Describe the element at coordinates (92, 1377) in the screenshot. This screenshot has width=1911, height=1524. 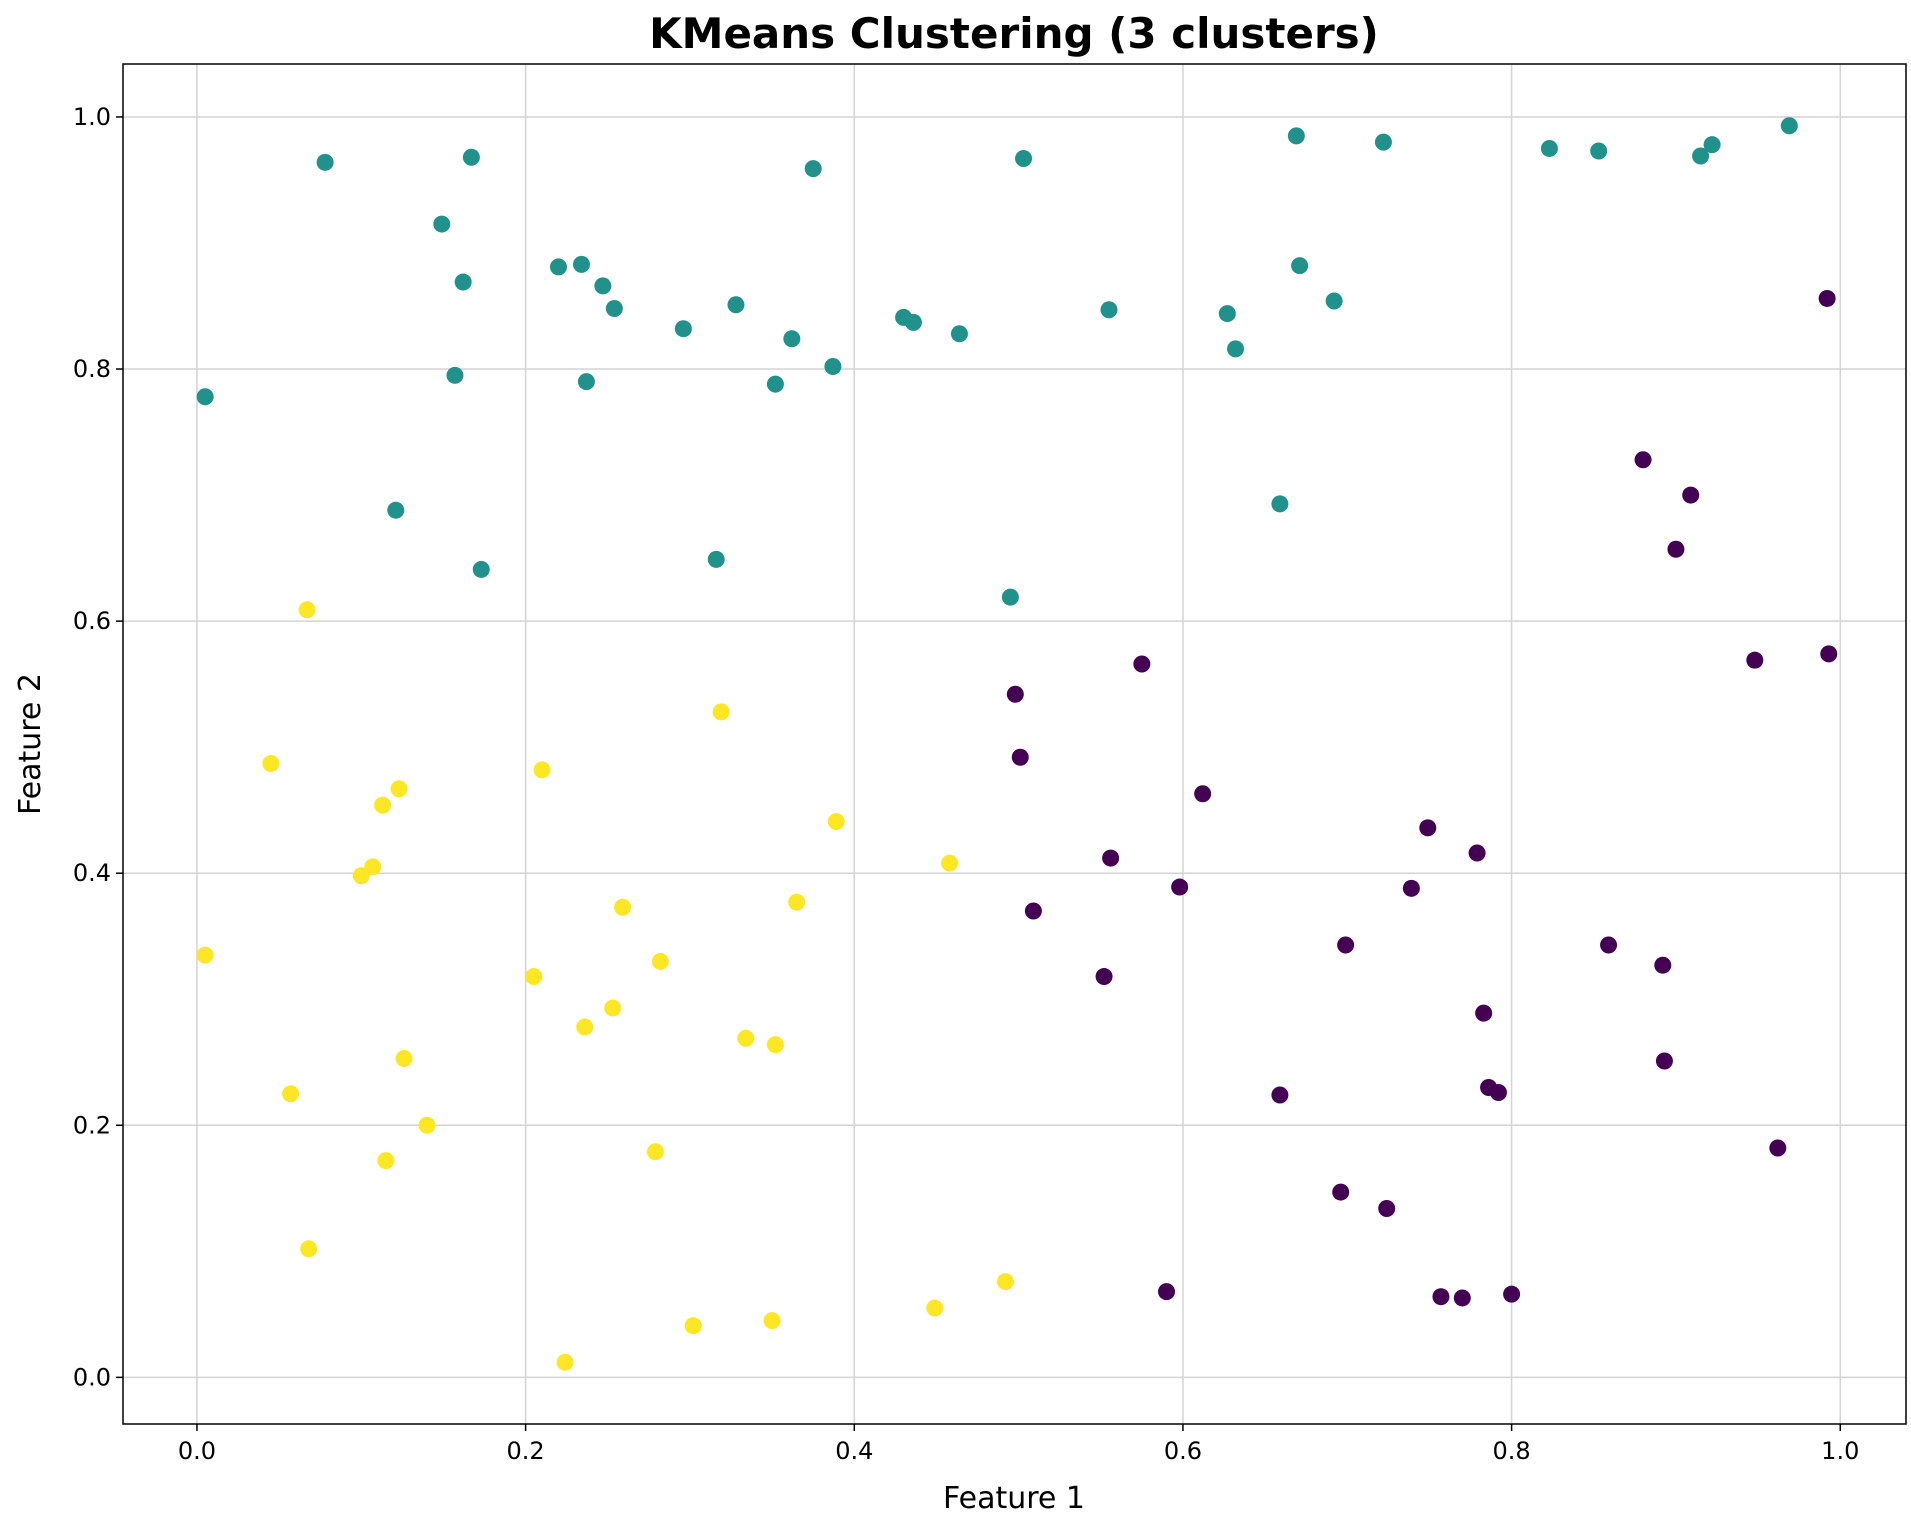
I see `y-tick-label: 0.0` at that location.